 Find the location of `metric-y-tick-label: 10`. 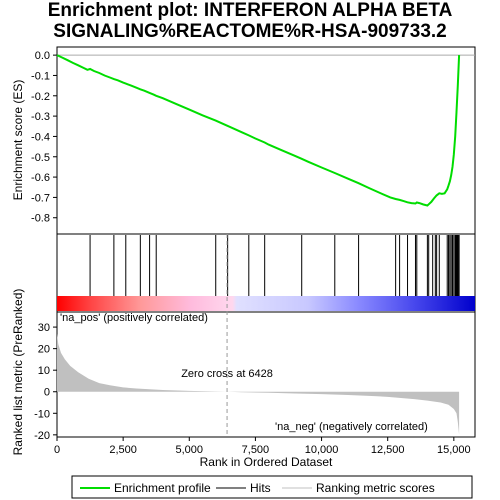

metric-y-tick-label: 10 is located at coordinates (44, 371).